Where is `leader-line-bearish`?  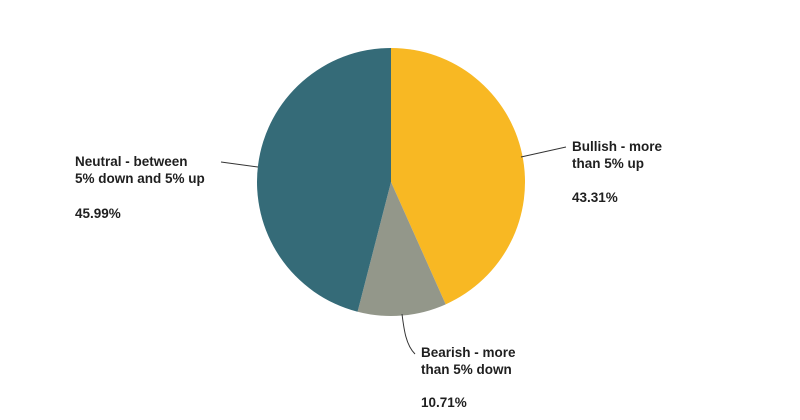 leader-line-bearish is located at coordinates (408, 334).